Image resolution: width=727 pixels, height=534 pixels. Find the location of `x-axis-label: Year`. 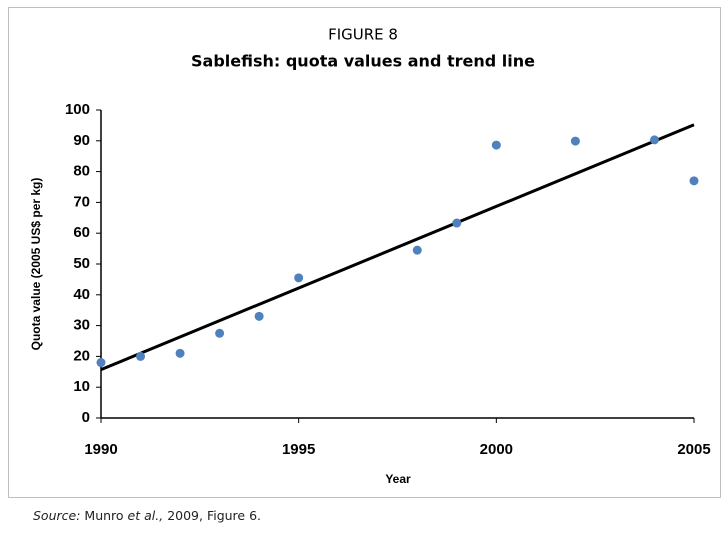

x-axis-label: Year is located at coordinates (398, 479).